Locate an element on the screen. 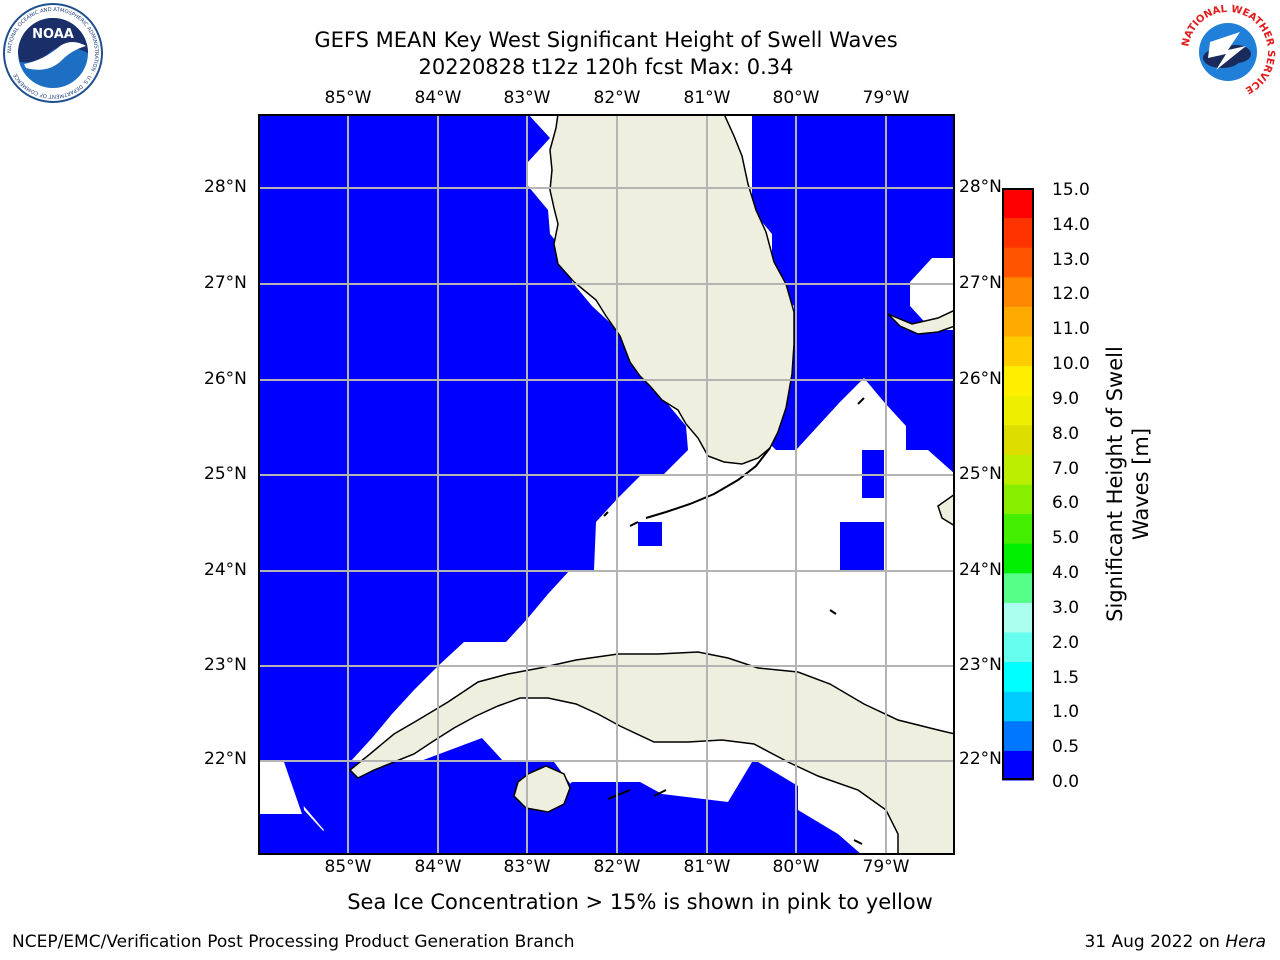 The width and height of the screenshot is (1280, 960). colorbar-tick-label: 2.0 is located at coordinates (1066, 642).